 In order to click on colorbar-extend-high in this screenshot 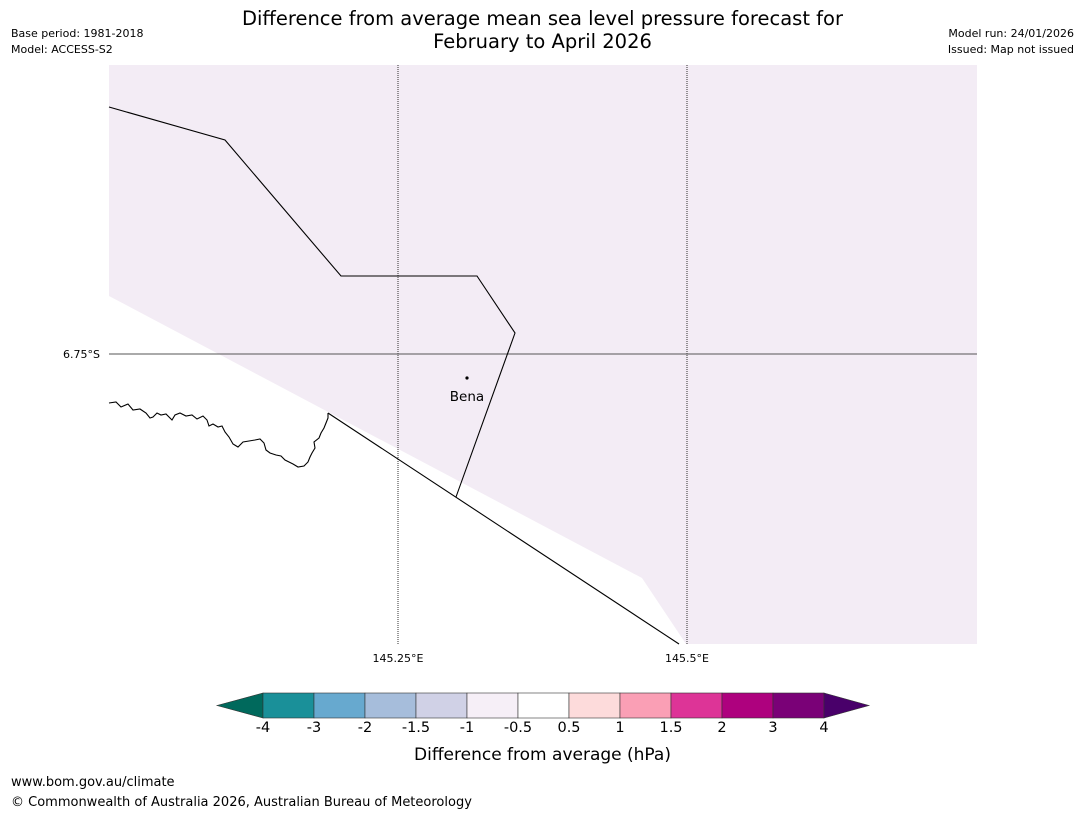, I will do `click(847, 705)`.